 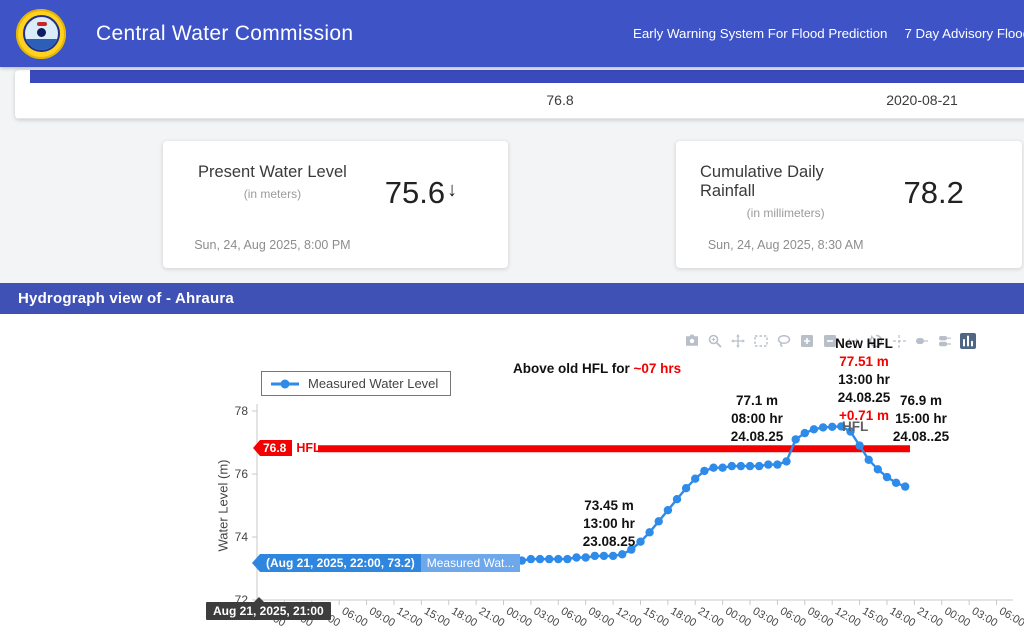 What do you see at coordinates (692, 341) in the screenshot?
I see `camera-icon` at bounding box center [692, 341].